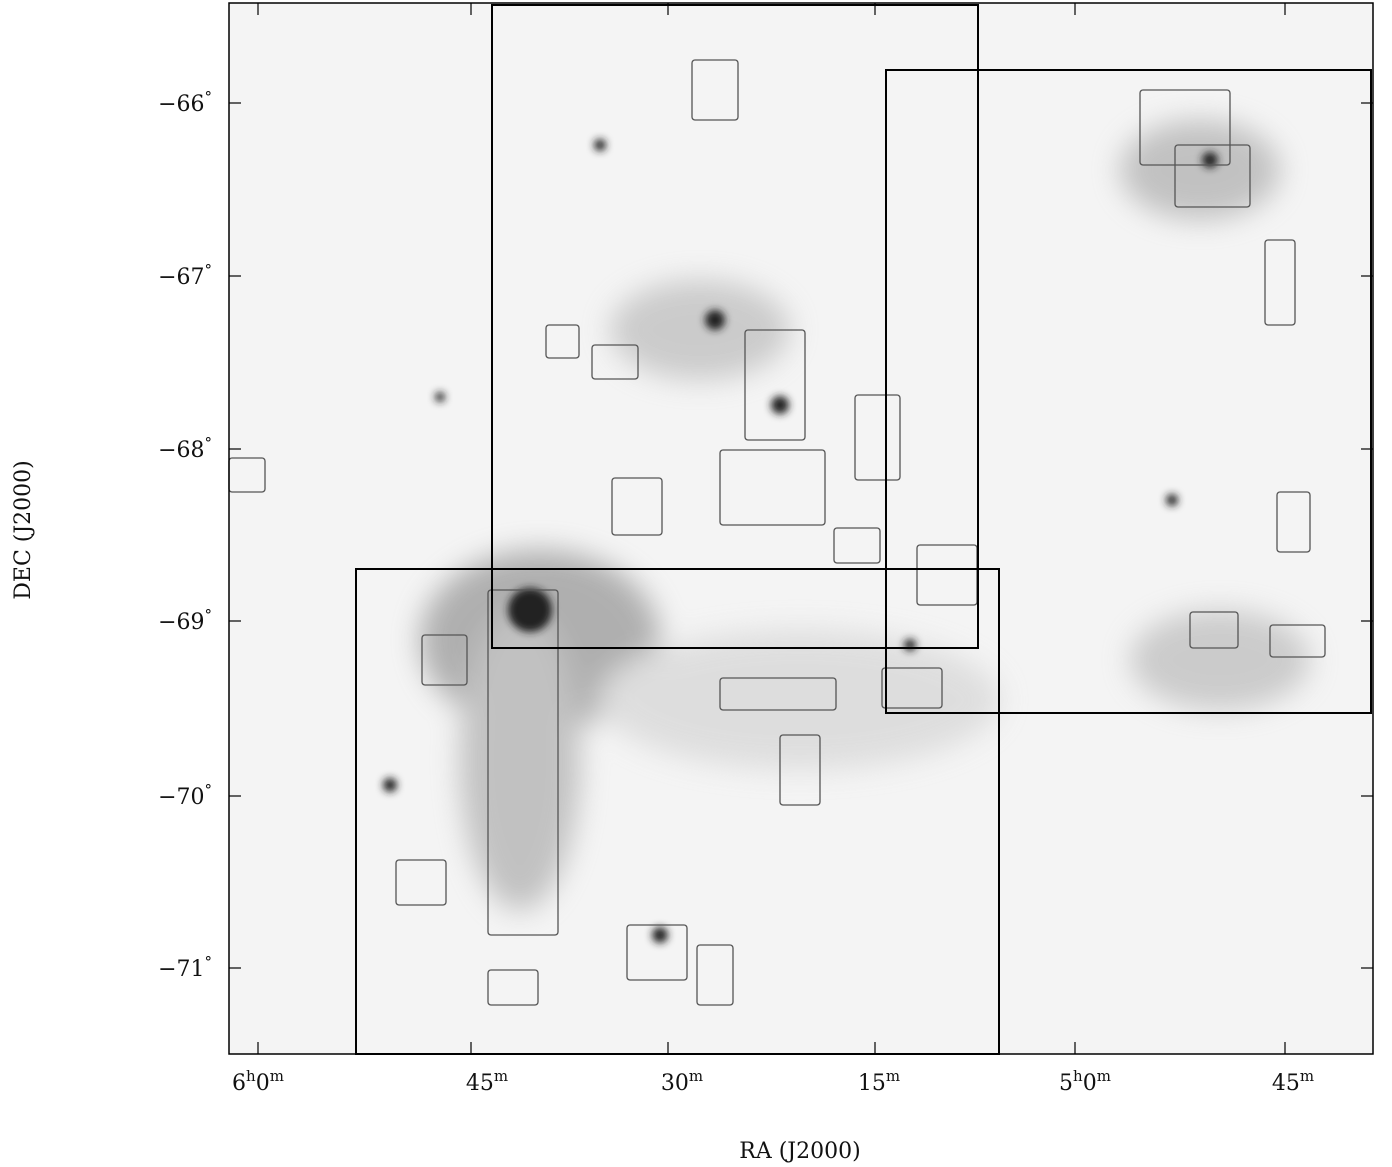 This screenshot has width=1392, height=1167. Describe the element at coordinates (181, 277) in the screenshot. I see `tick-label-number: −67` at that location.